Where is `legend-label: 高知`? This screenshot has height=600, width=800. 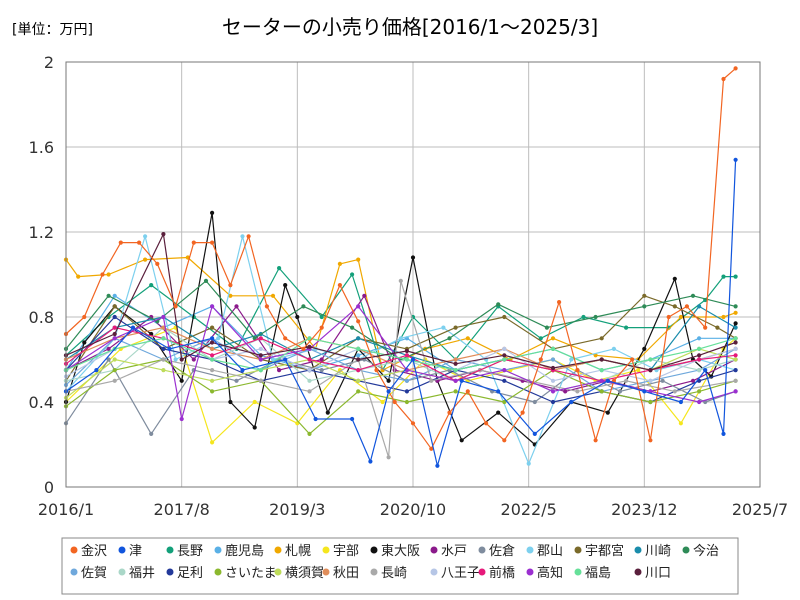
legend-label: 高知 is located at coordinates (550, 573).